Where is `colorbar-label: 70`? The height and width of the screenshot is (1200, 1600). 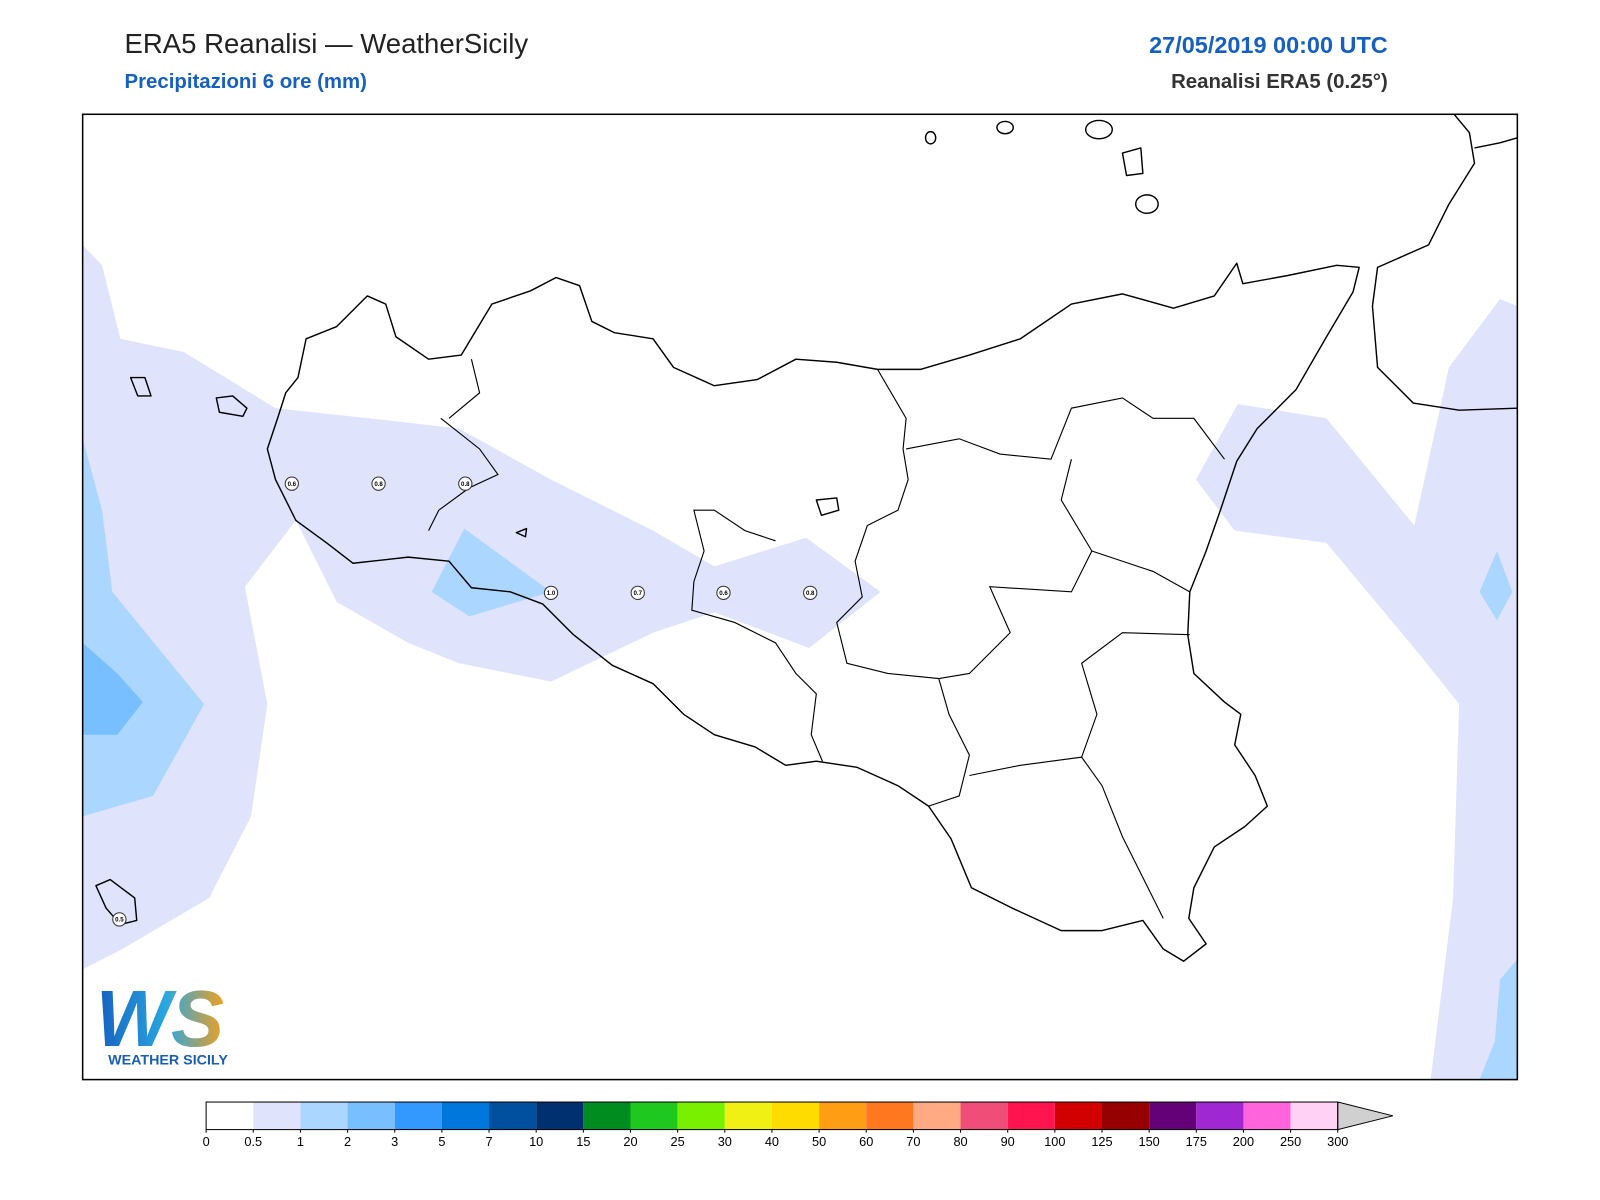 colorbar-label: 70 is located at coordinates (913, 1141).